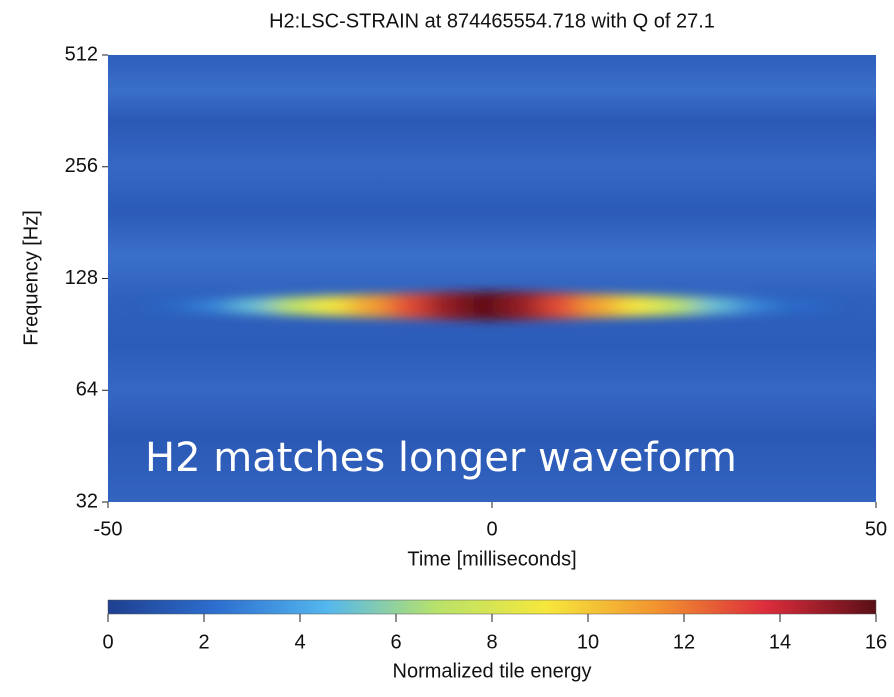  What do you see at coordinates (81, 278) in the screenshot?
I see `y-tick-label: 128` at bounding box center [81, 278].